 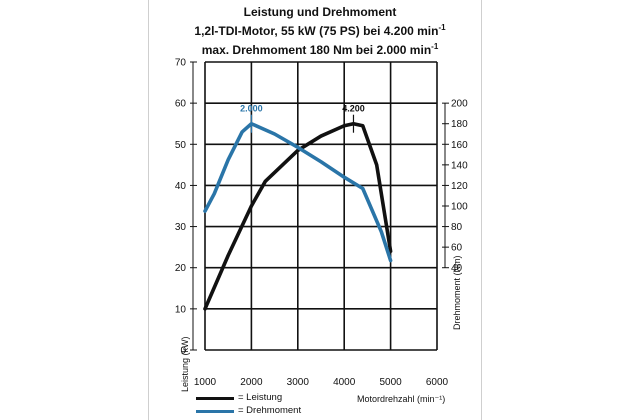 What do you see at coordinates (183, 351) in the screenshot?
I see `left-tick-label-0: 0` at bounding box center [183, 351].